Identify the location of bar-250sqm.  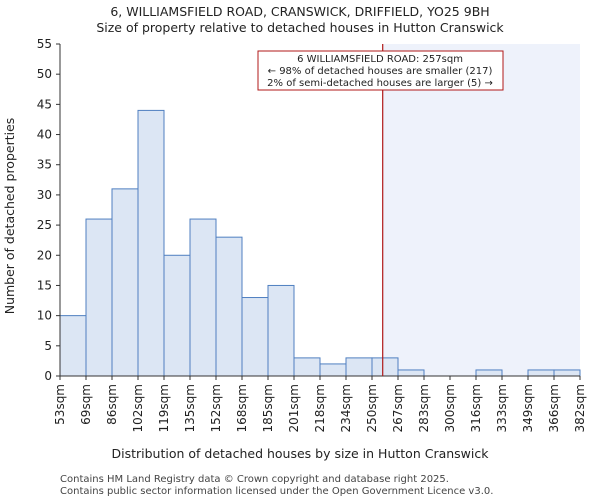
(385, 367).